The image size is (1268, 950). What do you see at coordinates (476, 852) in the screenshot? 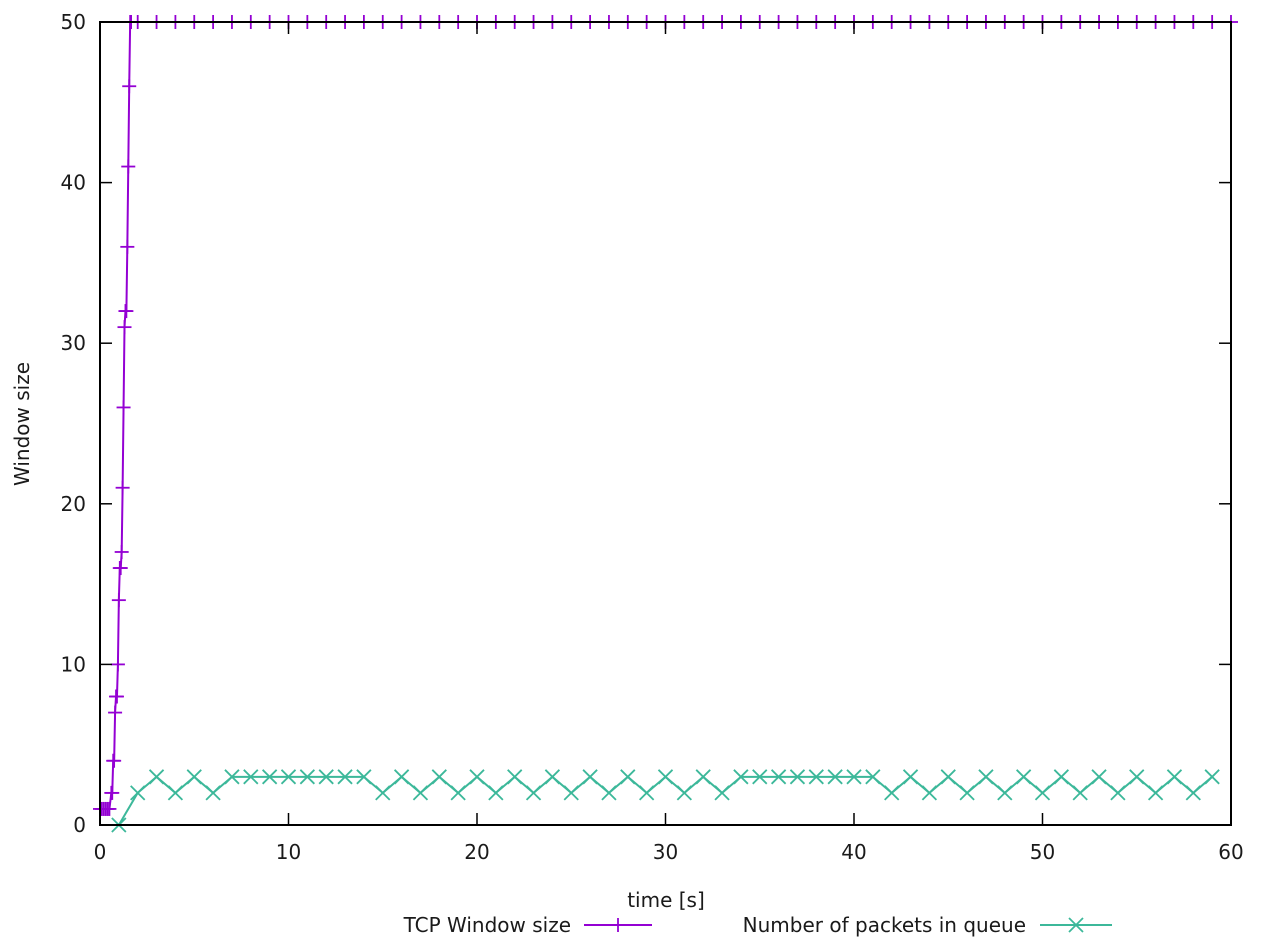
I see `x-tick-label: 20` at bounding box center [476, 852].